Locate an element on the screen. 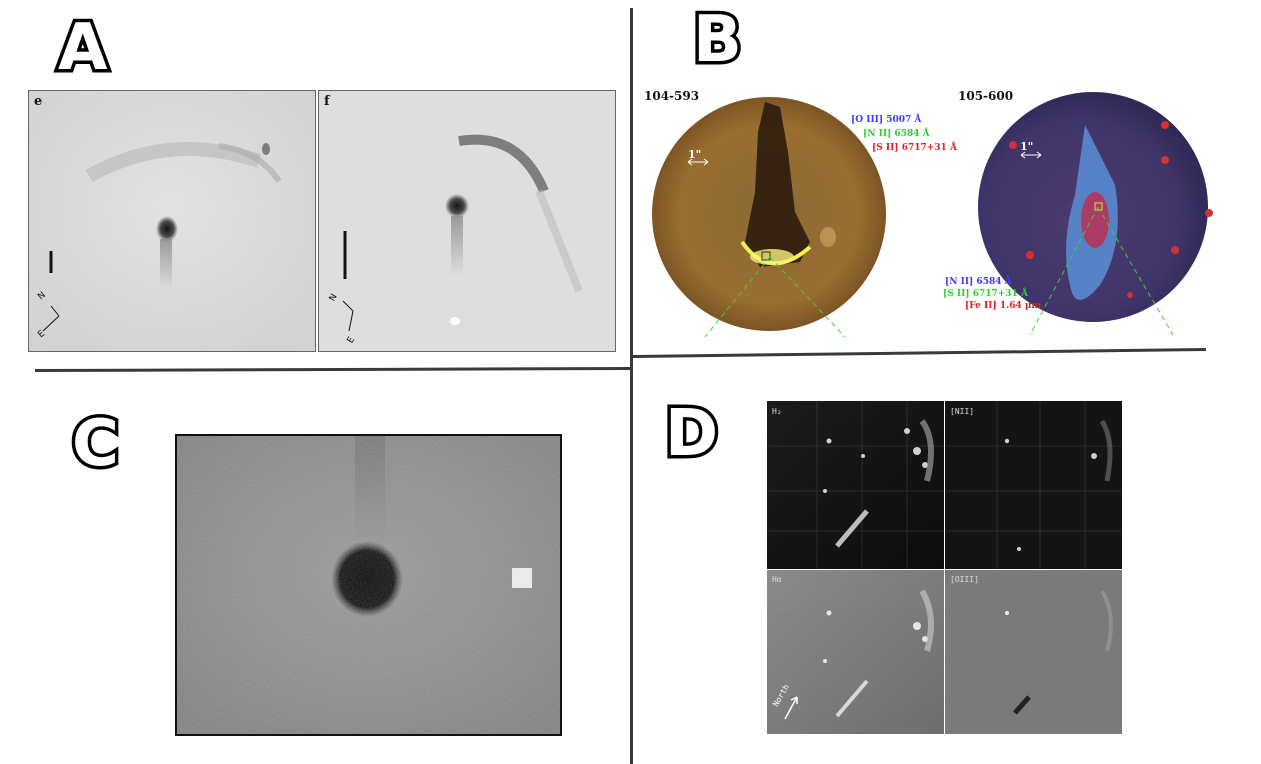 This screenshot has height=764, width=1261. object-image-right is located at coordinates (1095, 214).